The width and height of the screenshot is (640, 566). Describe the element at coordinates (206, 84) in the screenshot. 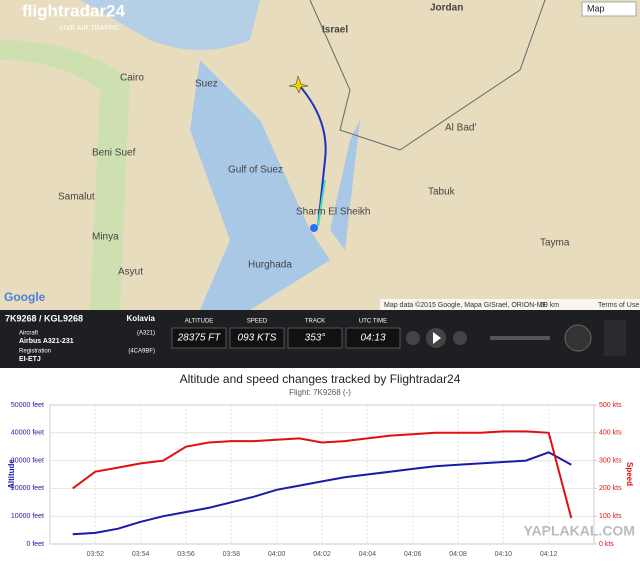

I see `place-label: Suez` at that location.